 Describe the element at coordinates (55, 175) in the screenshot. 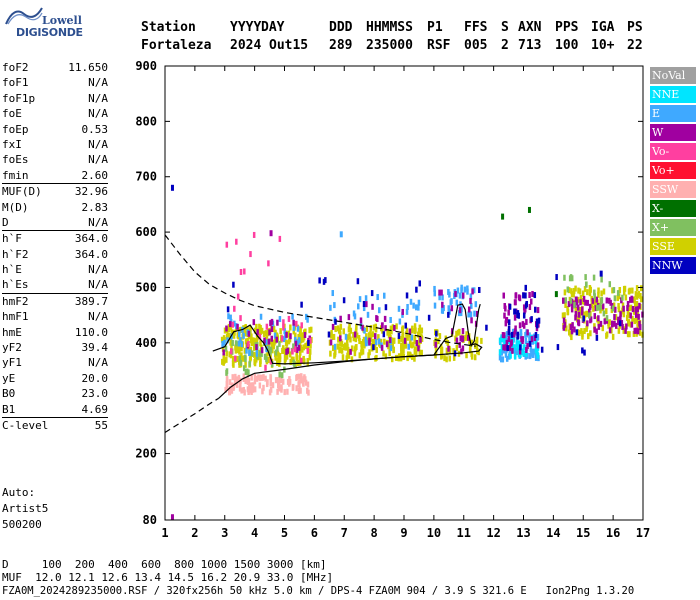

I see `param-row: fmin 2.60` at that location.